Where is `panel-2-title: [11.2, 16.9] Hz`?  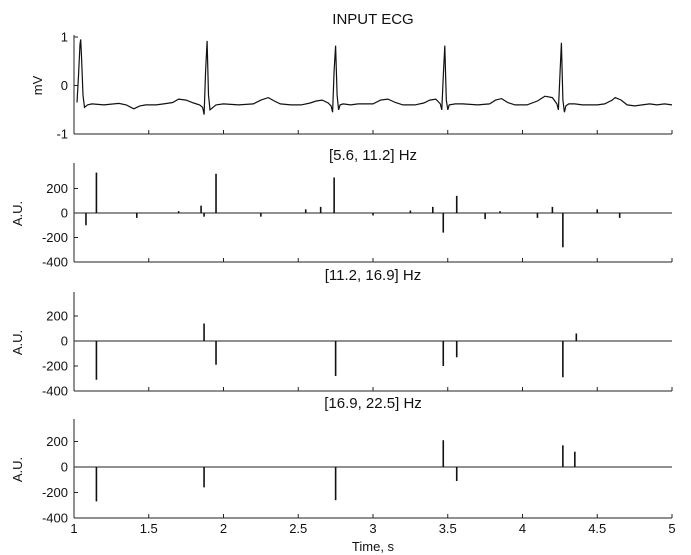 panel-2-title: [11.2, 16.9] Hz is located at coordinates (373, 275).